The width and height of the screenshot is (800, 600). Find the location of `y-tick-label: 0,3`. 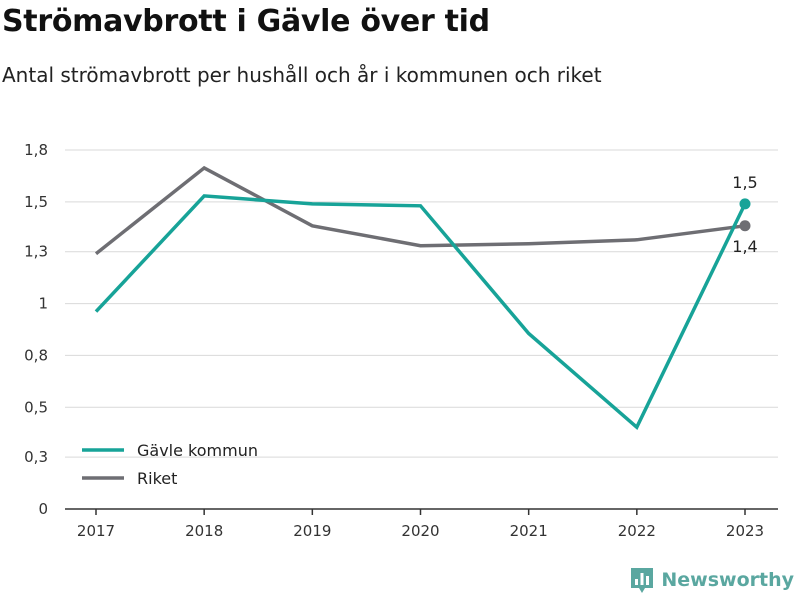

y-tick-label: 0,3 is located at coordinates (36, 457).